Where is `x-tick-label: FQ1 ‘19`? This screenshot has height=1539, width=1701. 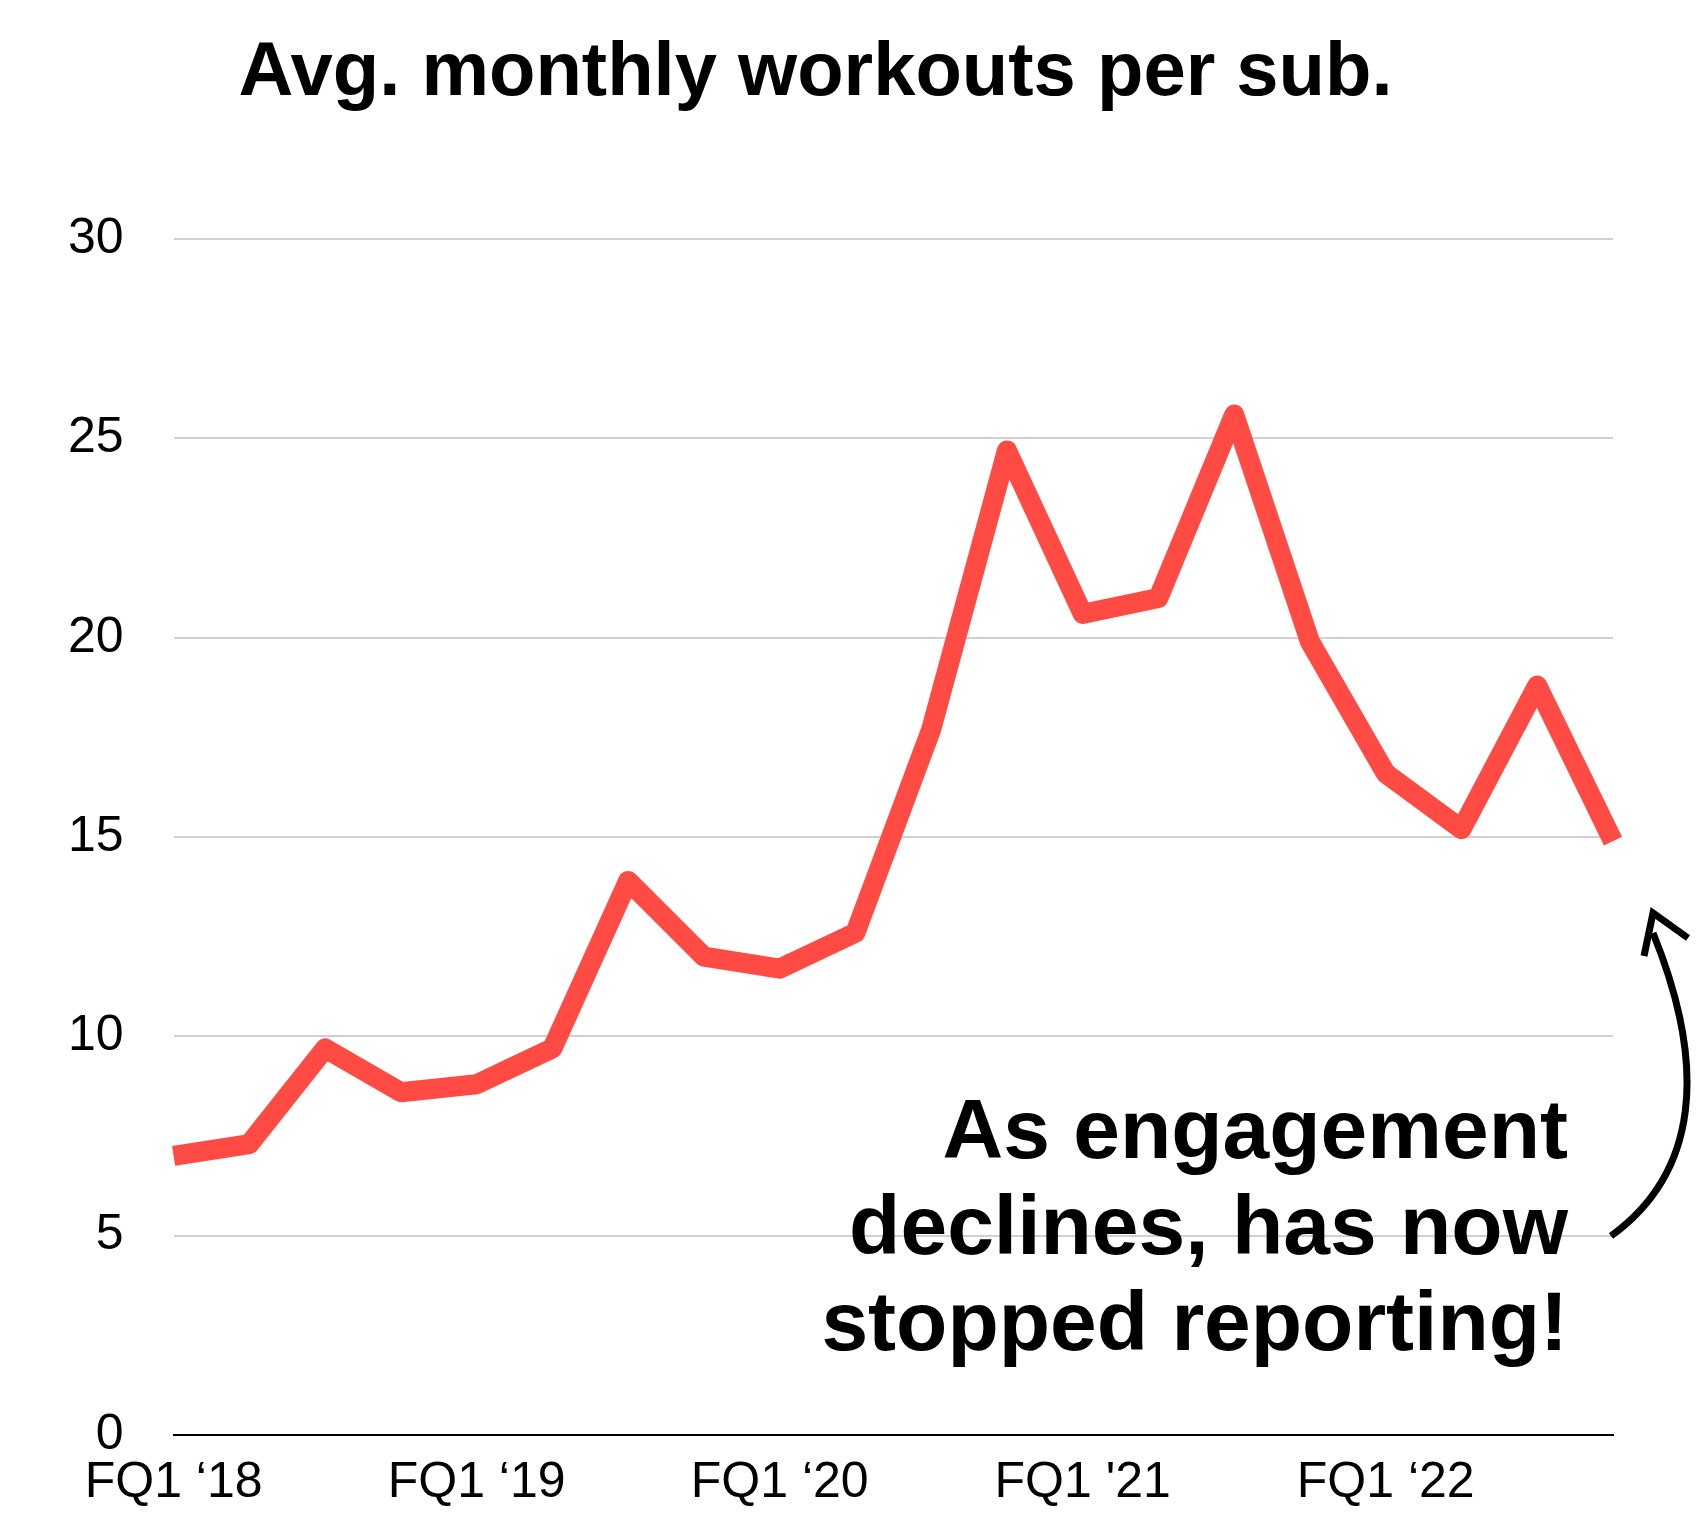
x-tick-label: FQ1 ‘19 is located at coordinates (476, 1479).